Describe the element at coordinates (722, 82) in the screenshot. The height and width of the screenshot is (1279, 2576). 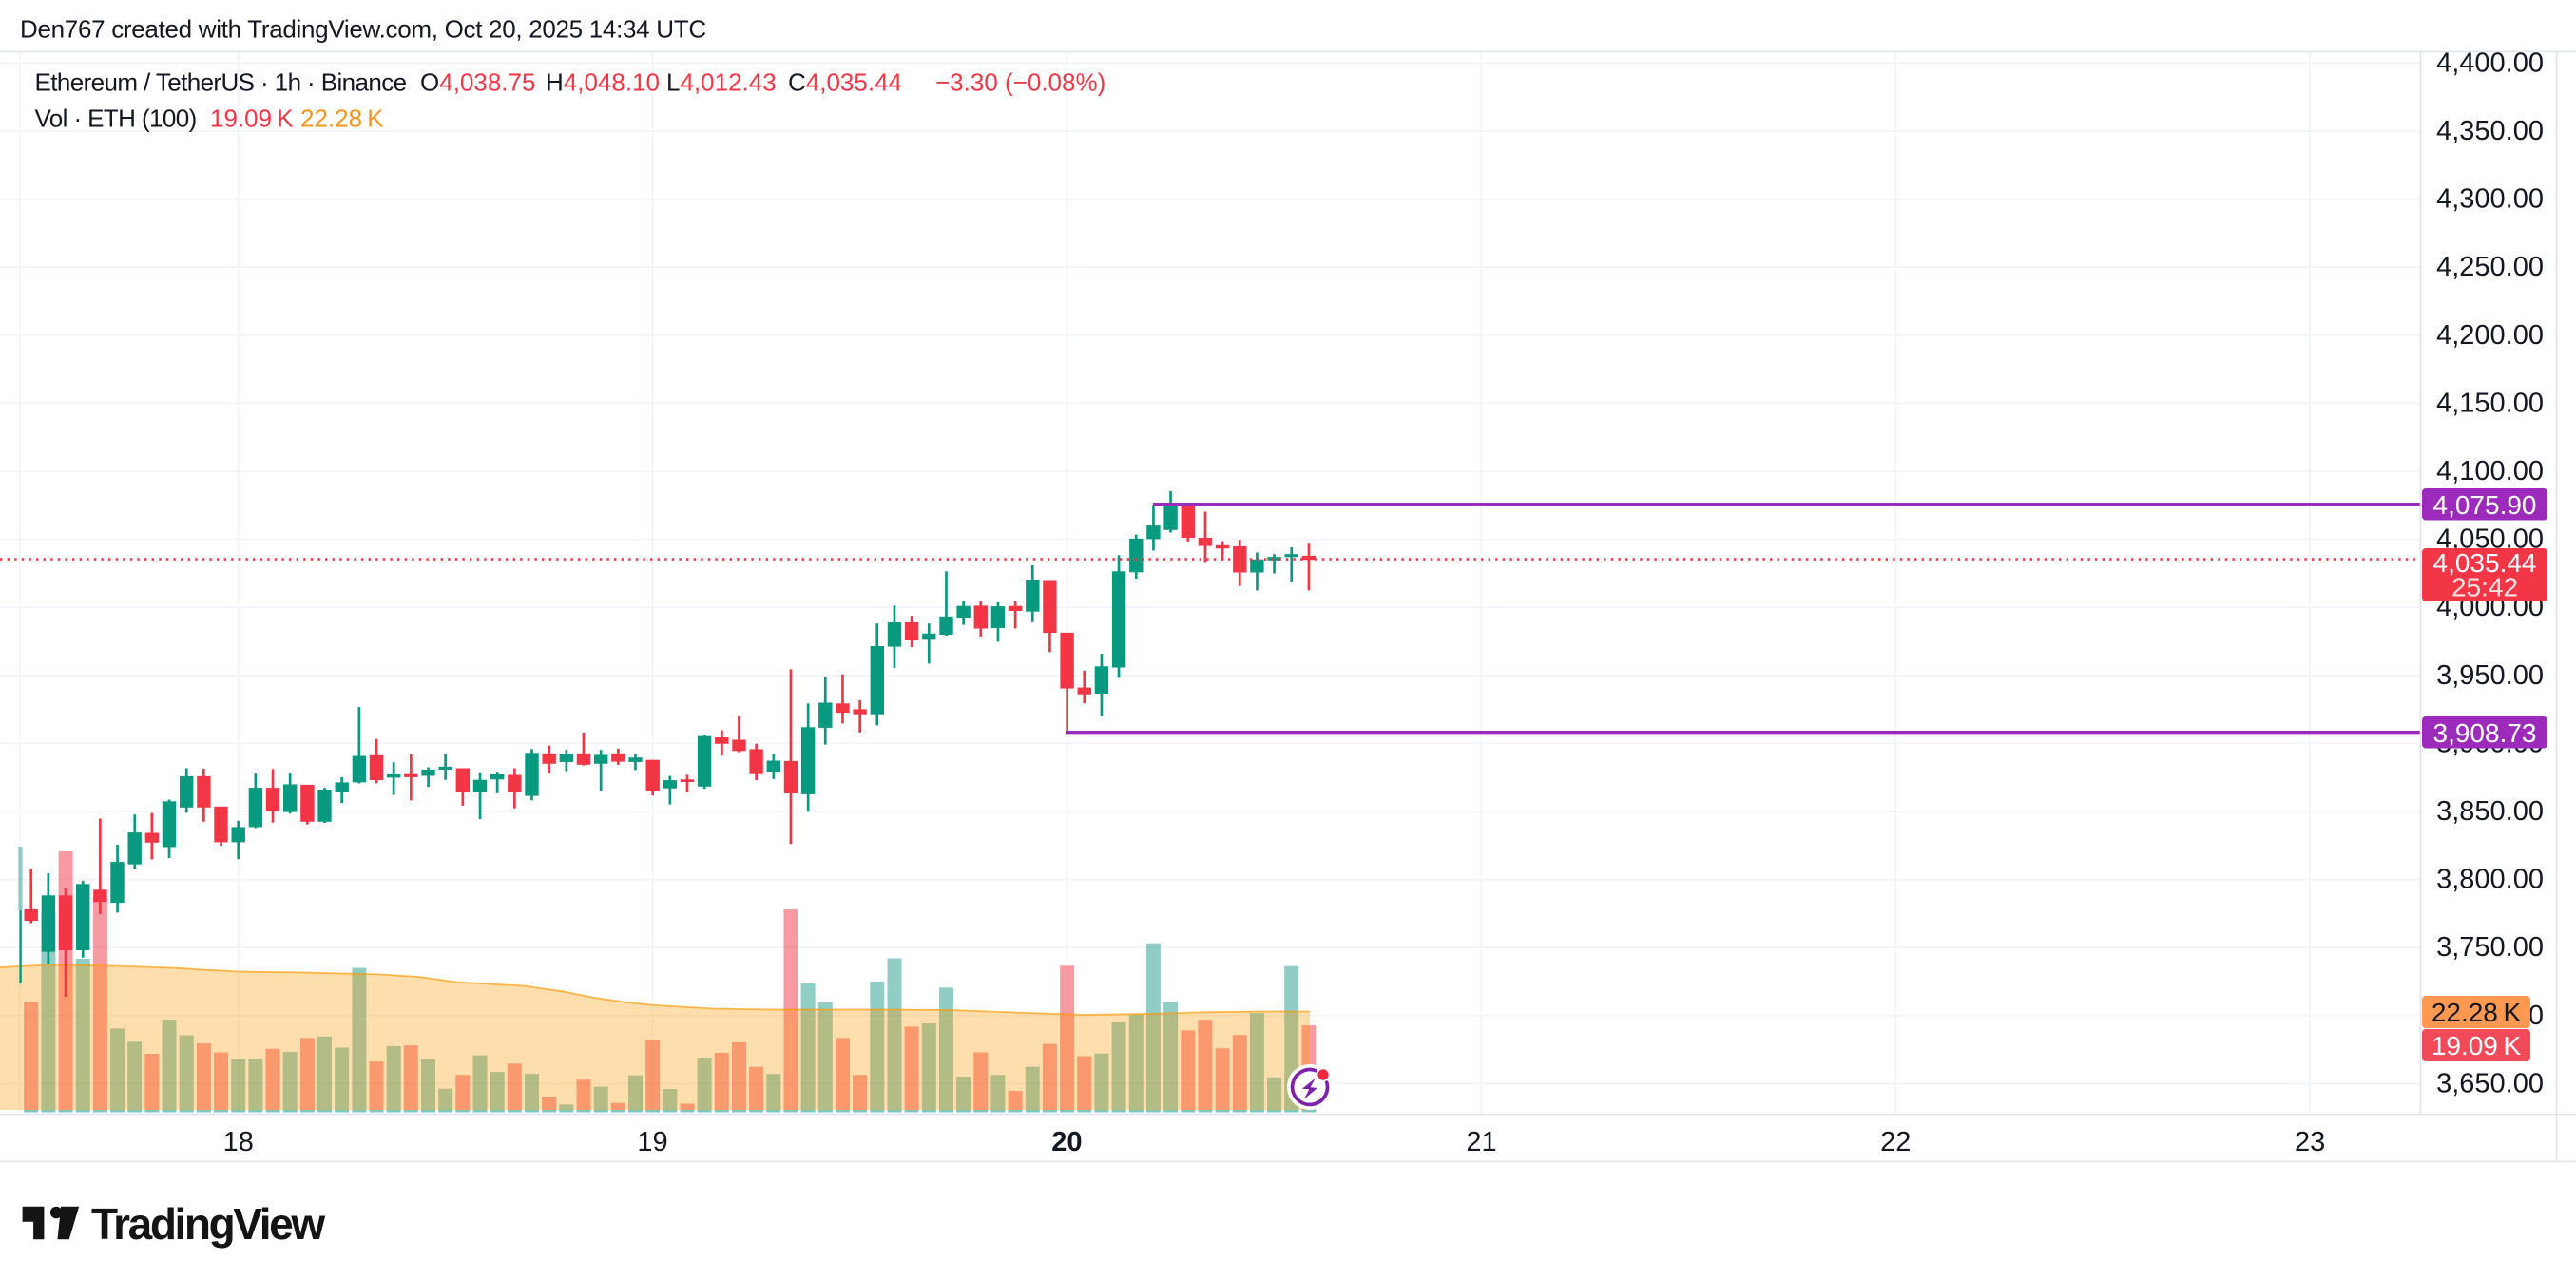
I see `svg-text: L4,012.43` at that location.